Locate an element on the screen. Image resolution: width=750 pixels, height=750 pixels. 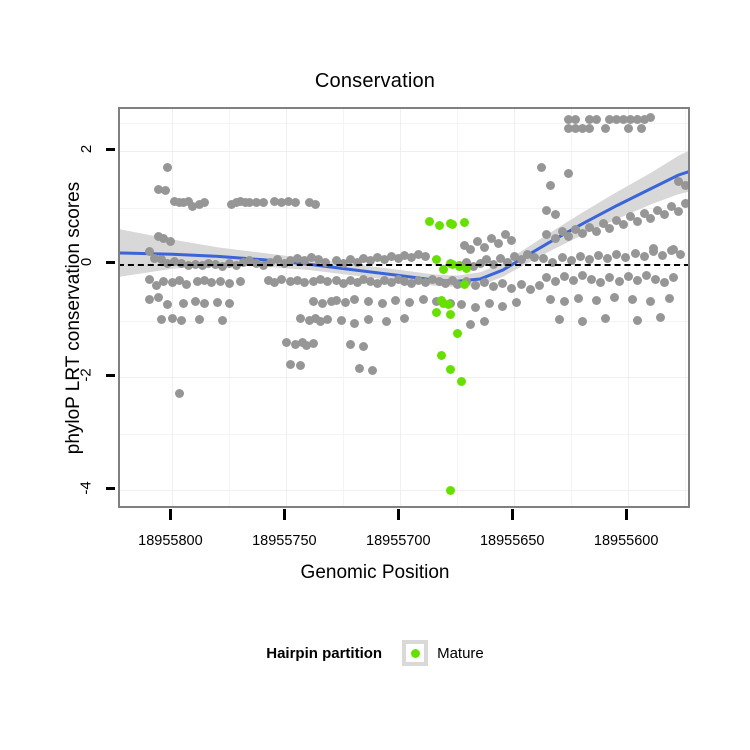
legend-title: Hairpin partition is located at coordinates (324, 653).